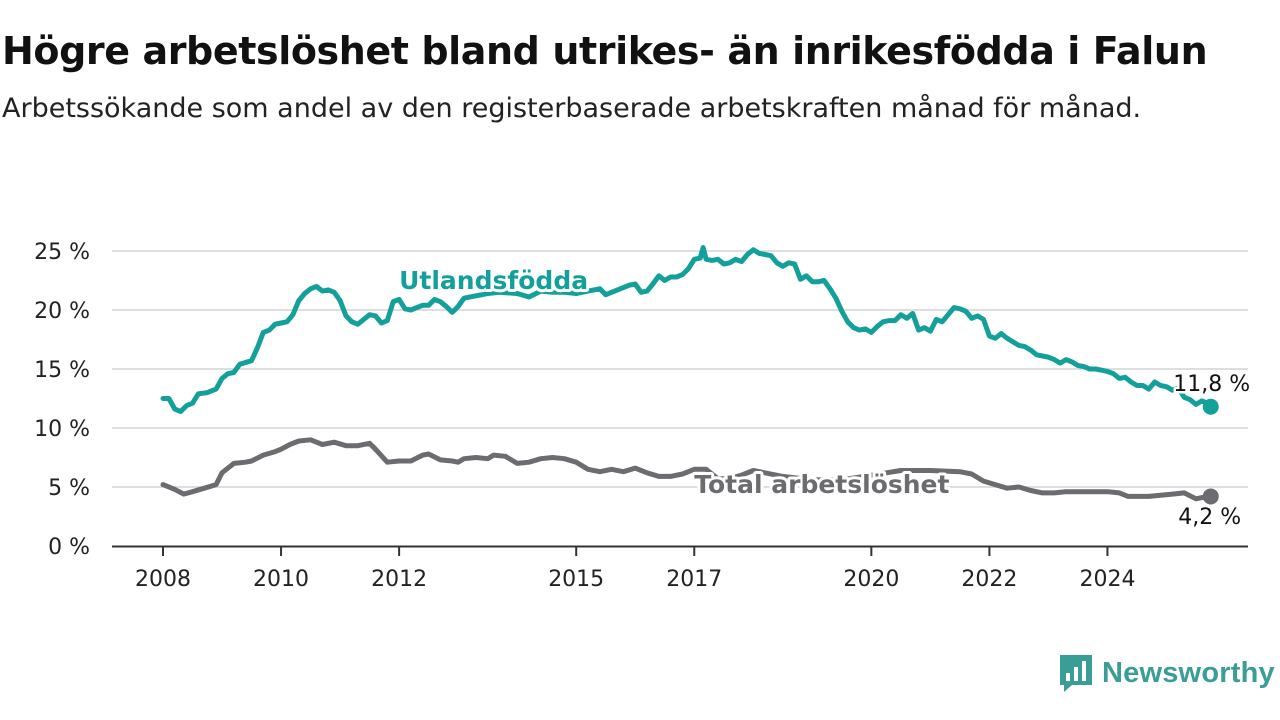 The height and width of the screenshot is (720, 1280). Describe the element at coordinates (1107, 579) in the screenshot. I see `x-tick-label: 2024` at that location.